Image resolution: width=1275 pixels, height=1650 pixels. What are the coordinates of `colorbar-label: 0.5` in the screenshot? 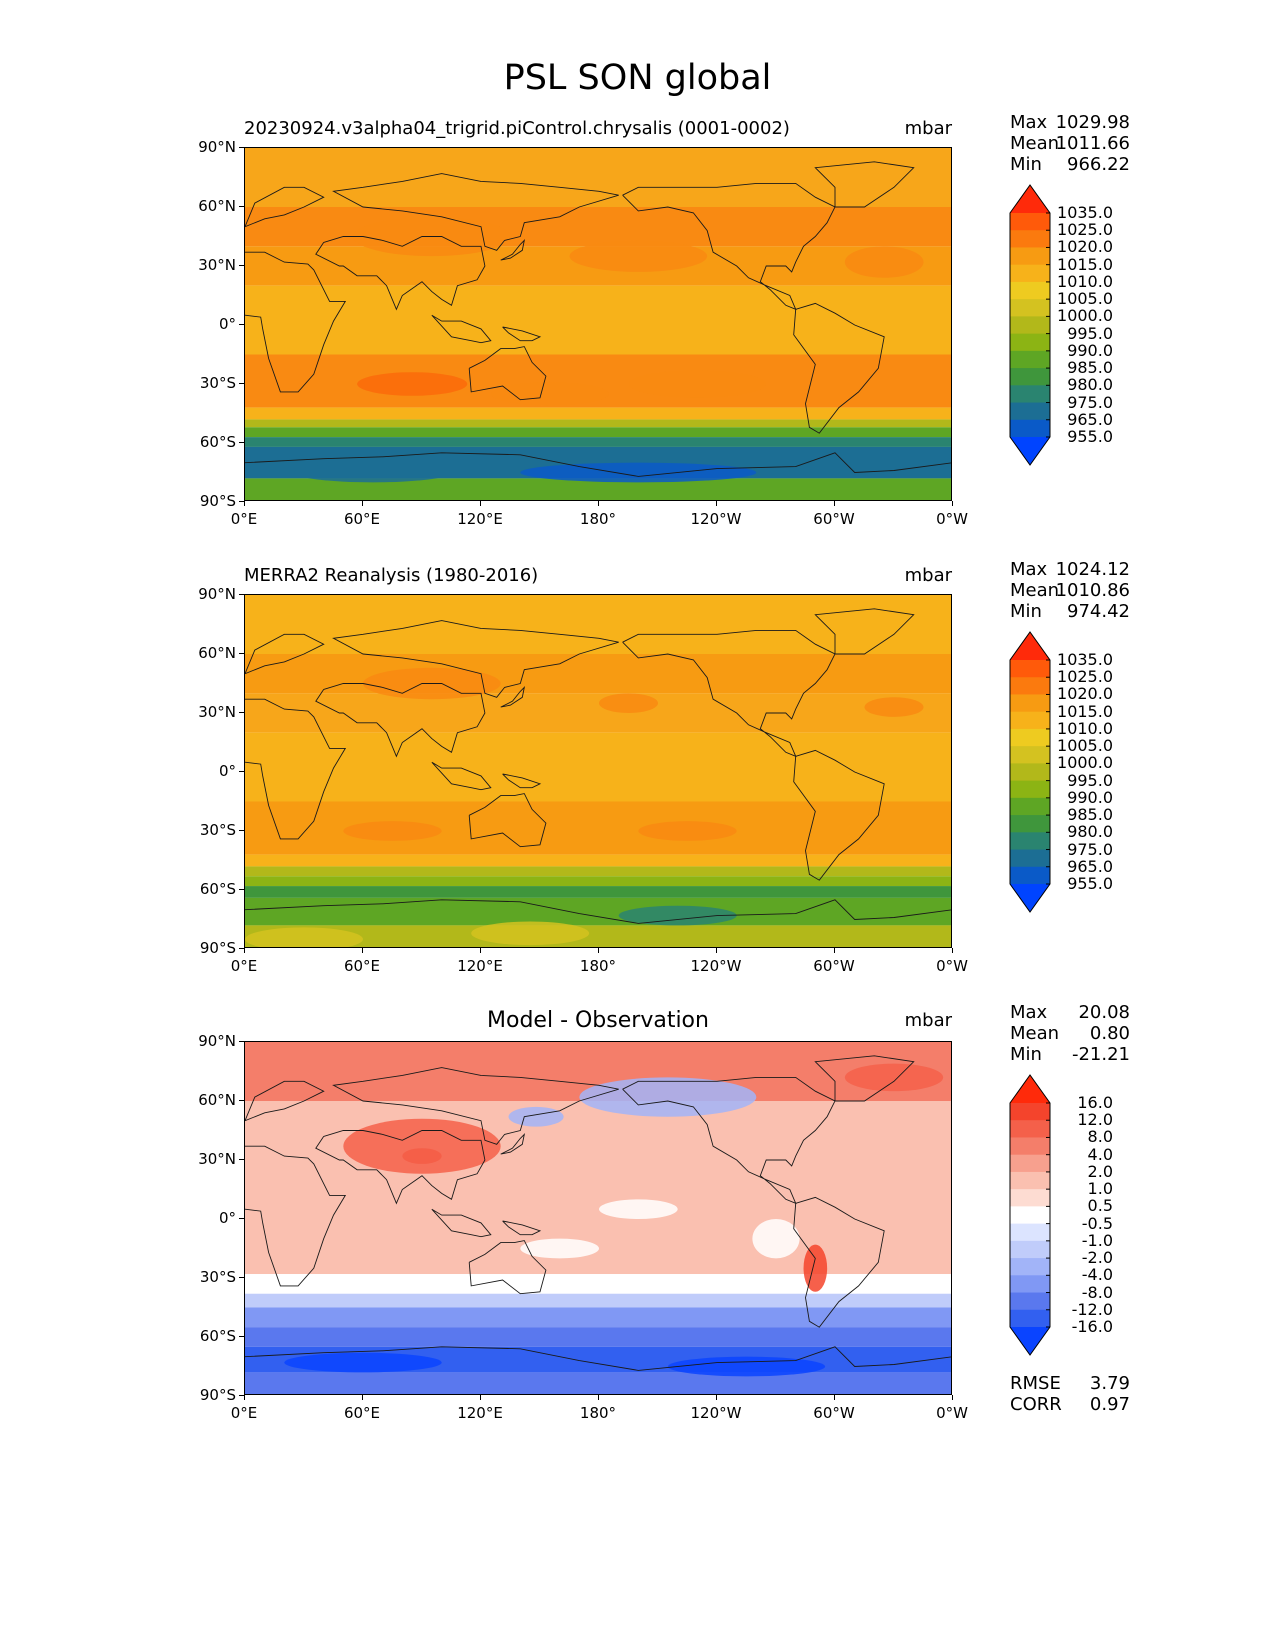 It's located at (1100, 1206).